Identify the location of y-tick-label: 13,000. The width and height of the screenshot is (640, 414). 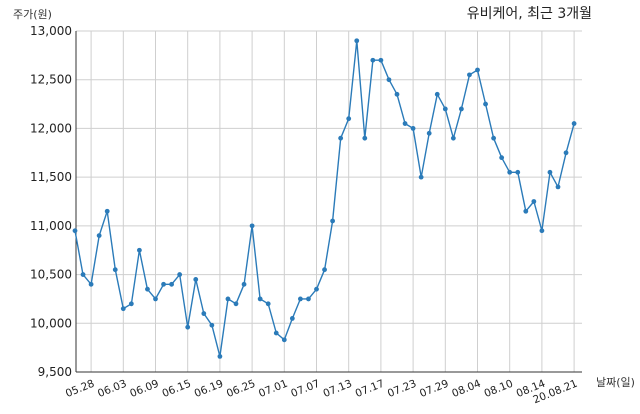
(51, 31).